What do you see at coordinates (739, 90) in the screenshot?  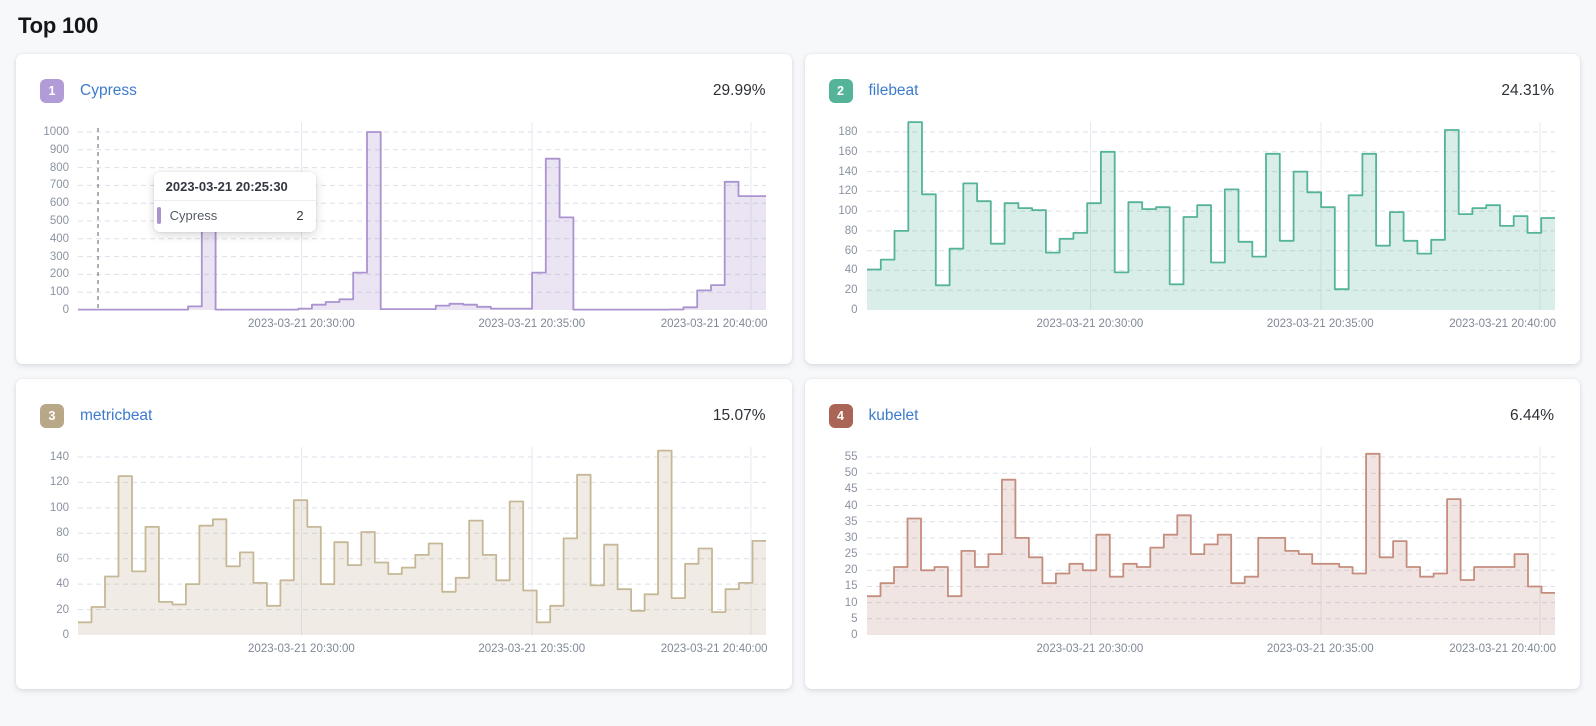 I see `percentage-value: 29.99%` at bounding box center [739, 90].